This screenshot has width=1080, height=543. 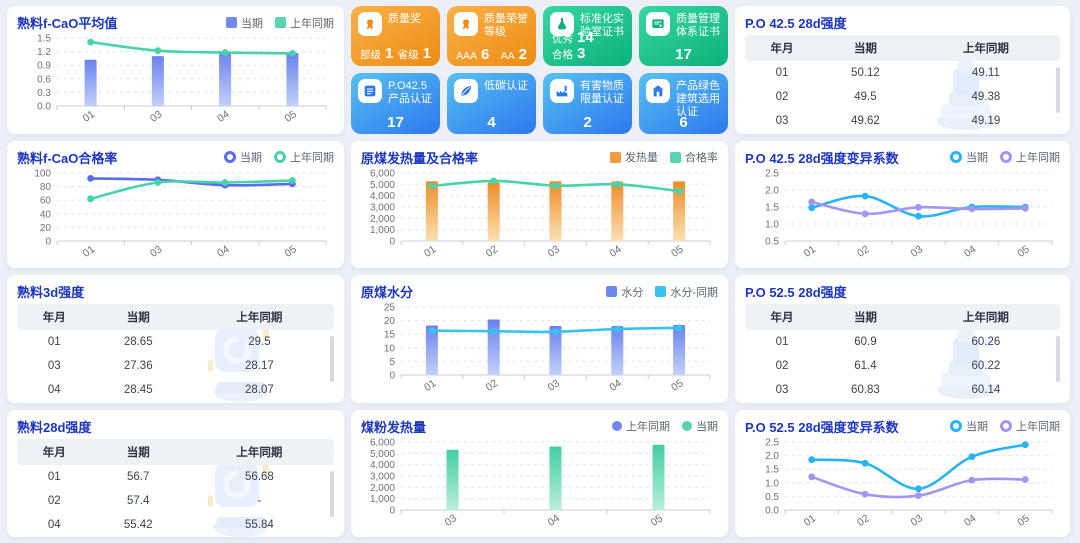 What do you see at coordinates (624, 292) in the screenshot?
I see `legend-item: 水分` at bounding box center [624, 292].